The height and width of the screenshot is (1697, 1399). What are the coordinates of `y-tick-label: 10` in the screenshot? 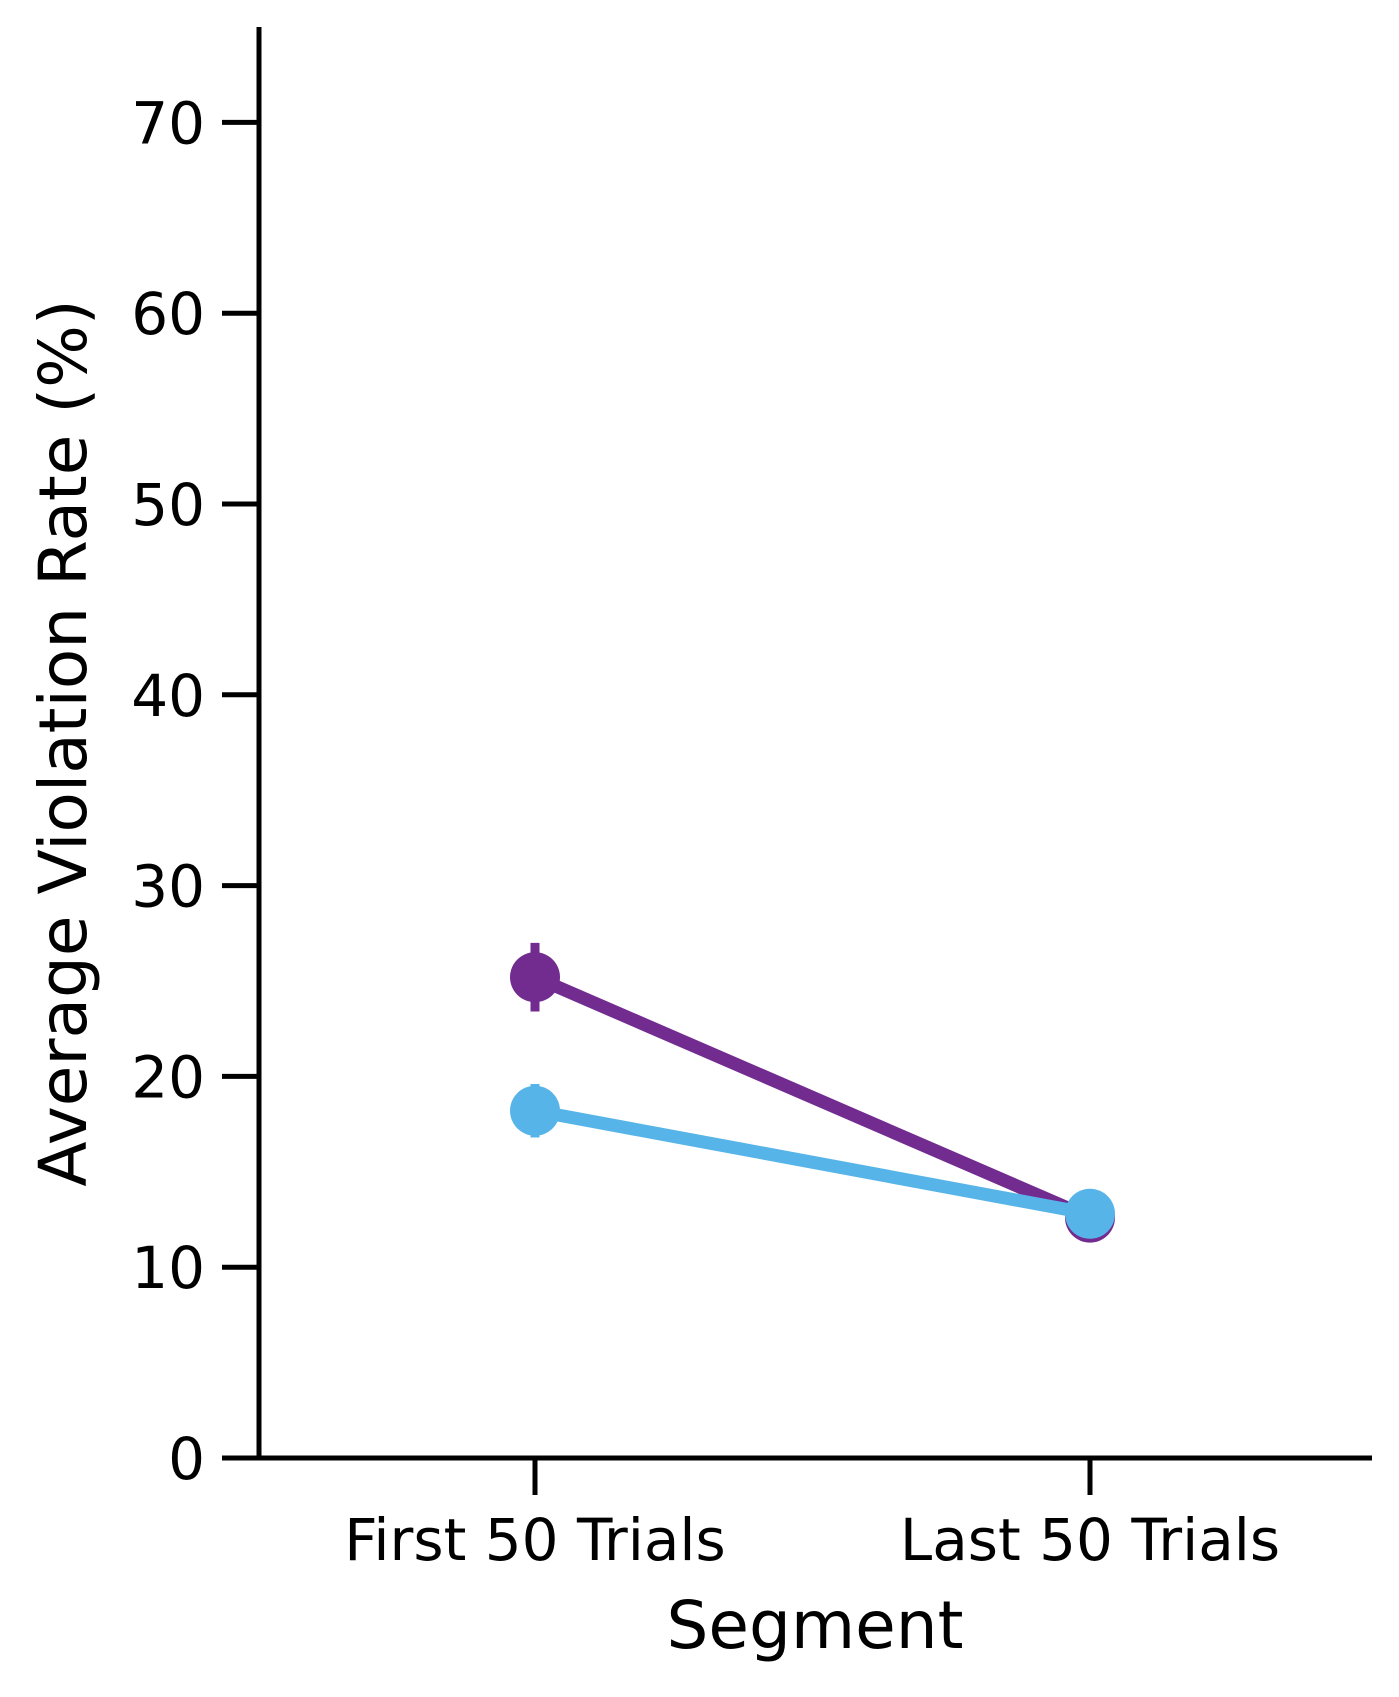 It's located at (168, 1268).